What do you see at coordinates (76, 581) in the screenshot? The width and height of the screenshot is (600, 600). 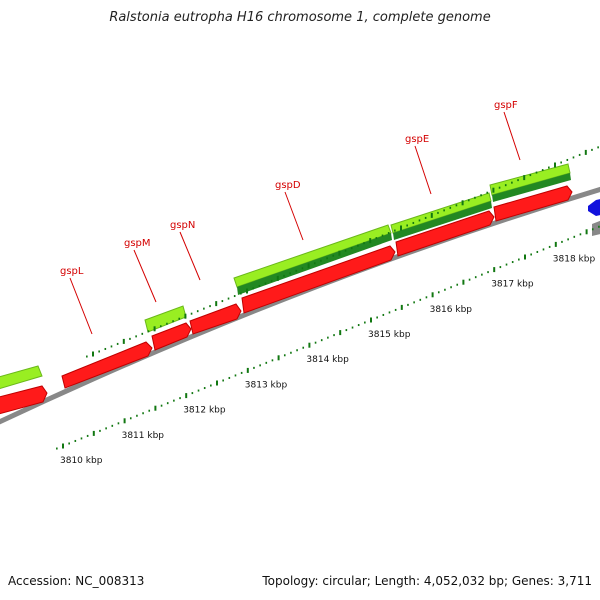 I see `accession-text: Accession: NC_008313` at bounding box center [76, 581].